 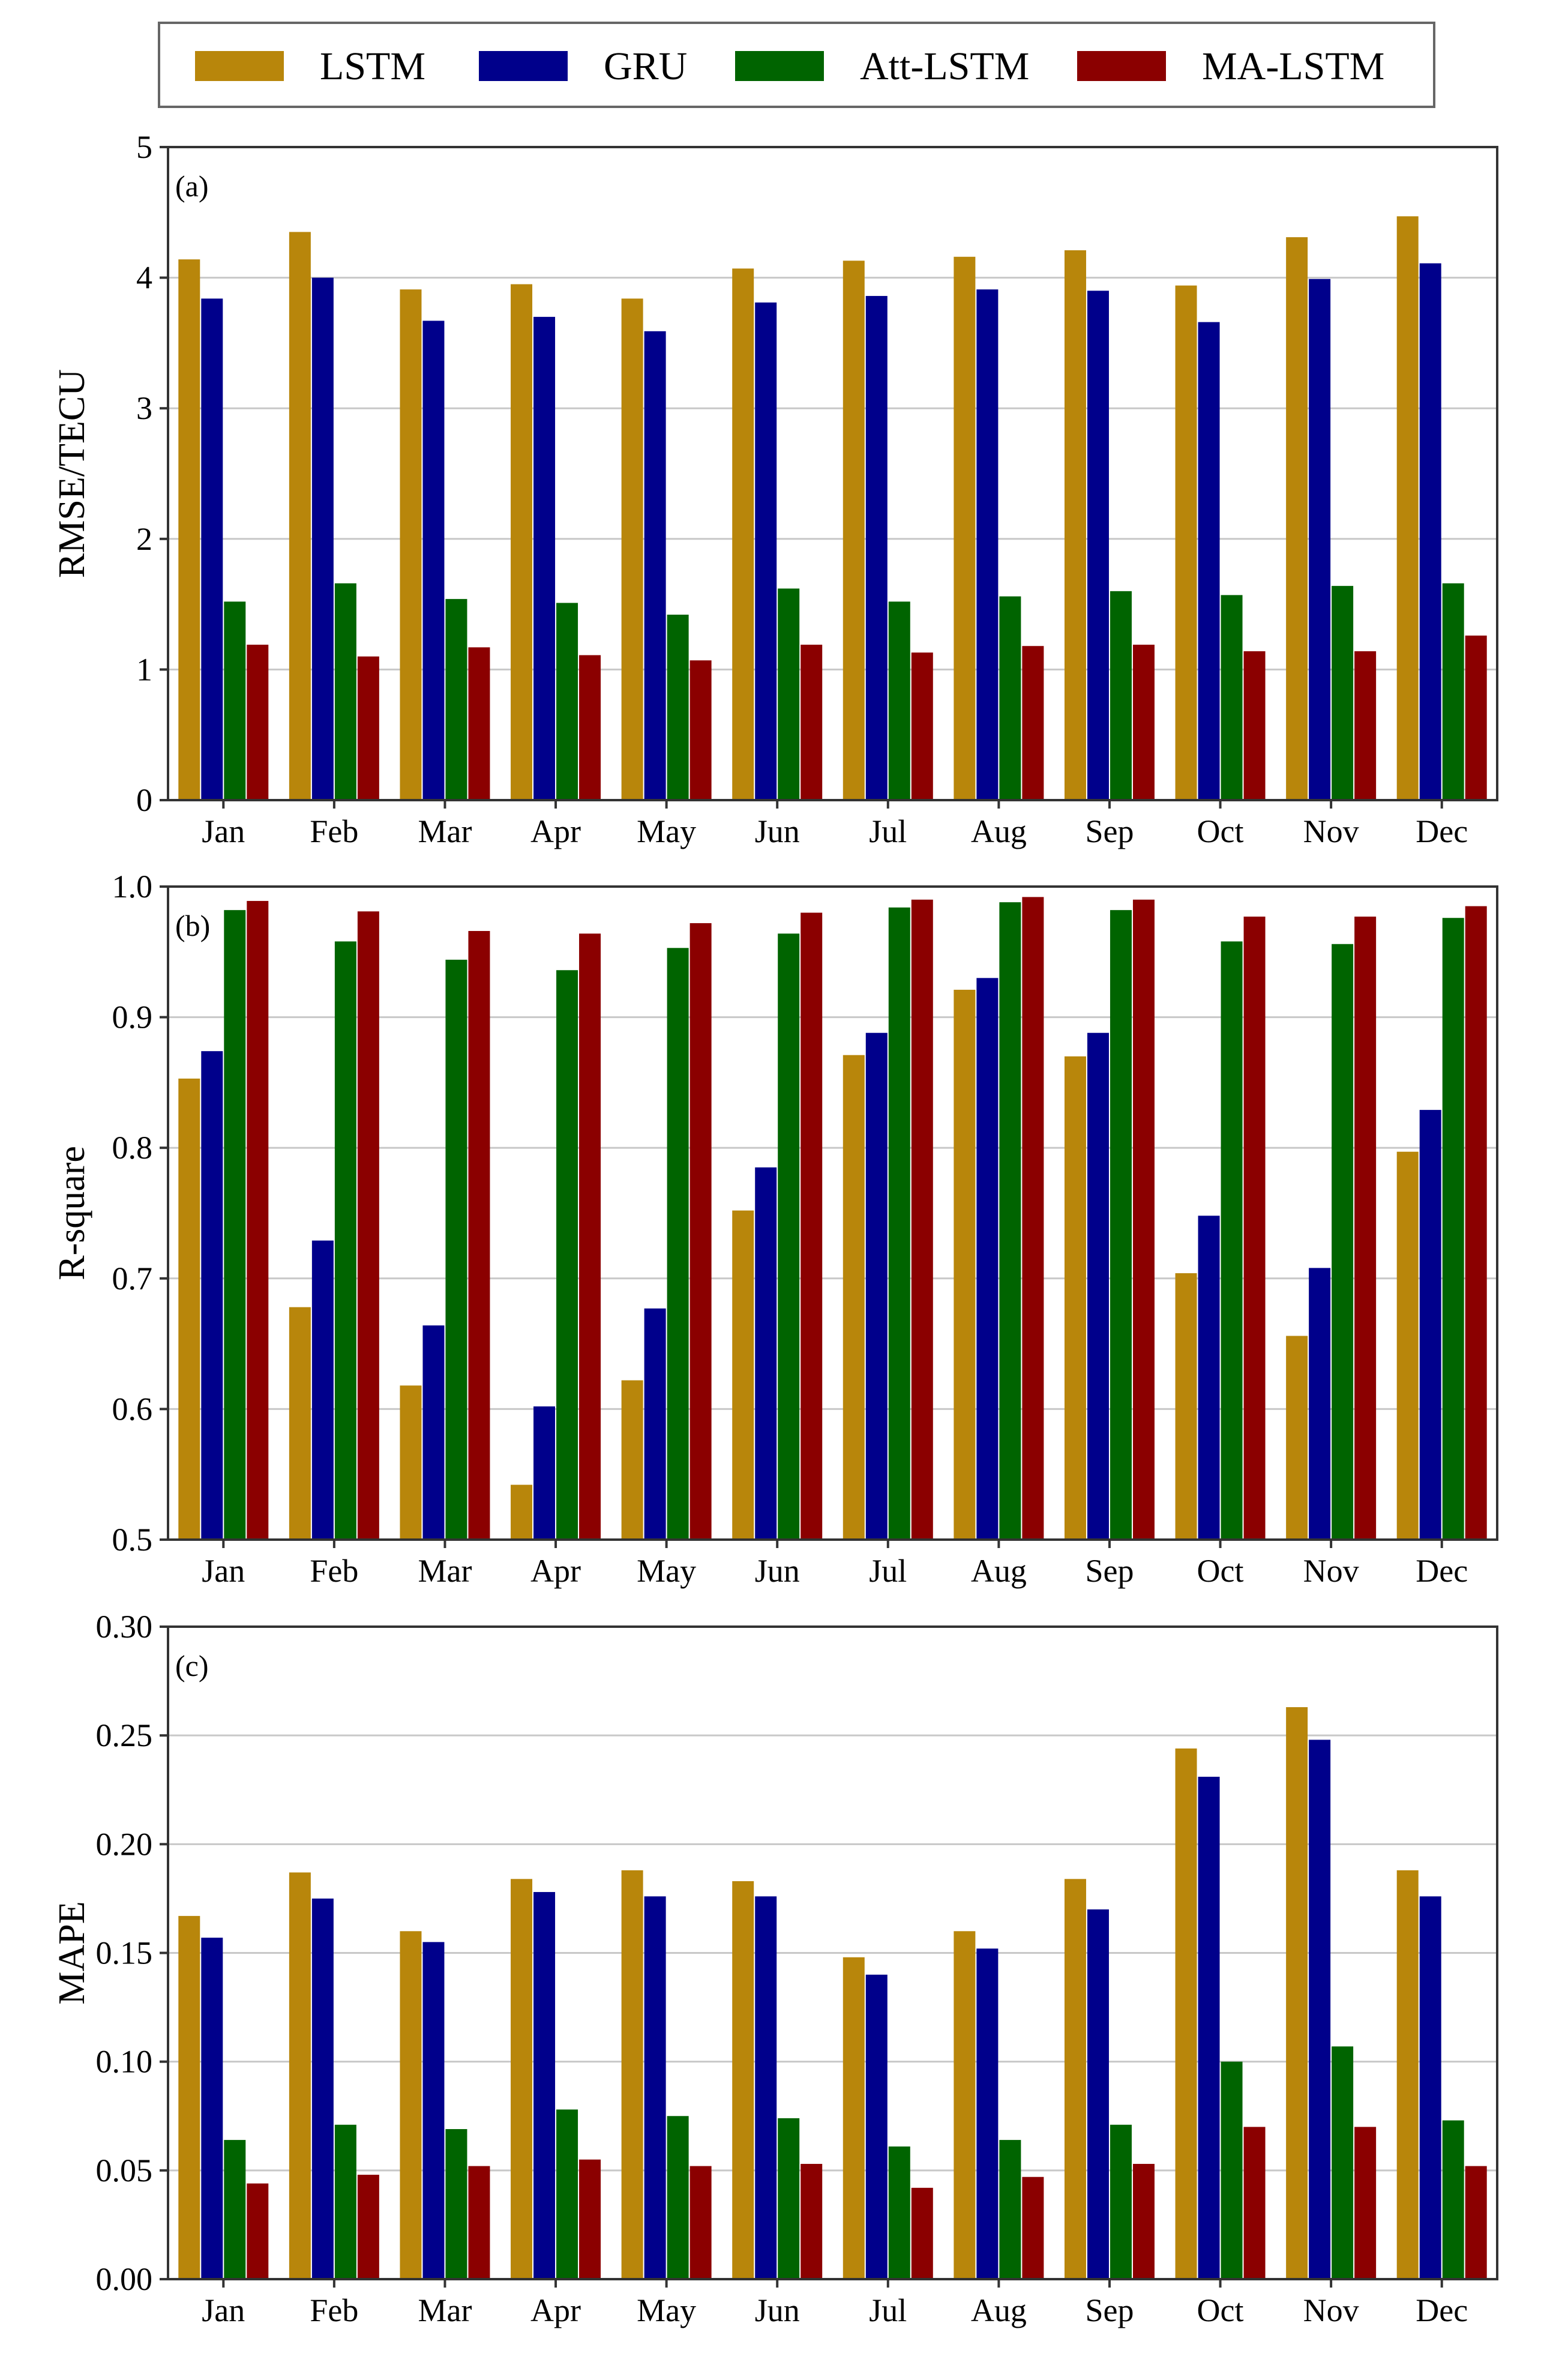 What do you see at coordinates (1254, 726) in the screenshot?
I see `bar-ma-lstm-oct` at bounding box center [1254, 726].